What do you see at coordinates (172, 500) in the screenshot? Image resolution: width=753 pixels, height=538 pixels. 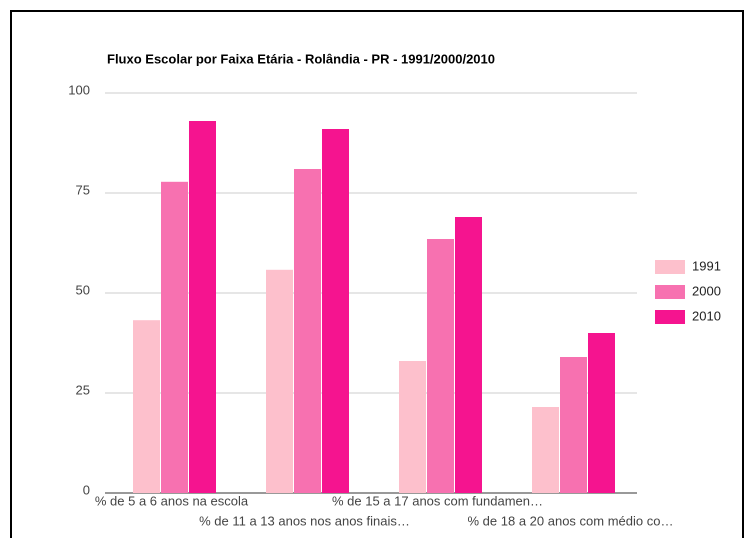 I see `x-tick-label: % de 5 a 6 anos na escola` at bounding box center [172, 500].